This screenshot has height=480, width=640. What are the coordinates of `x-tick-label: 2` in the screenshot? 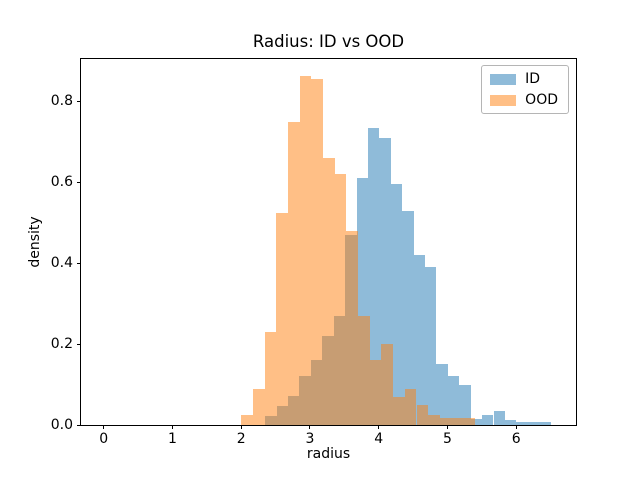 It's located at (241, 439).